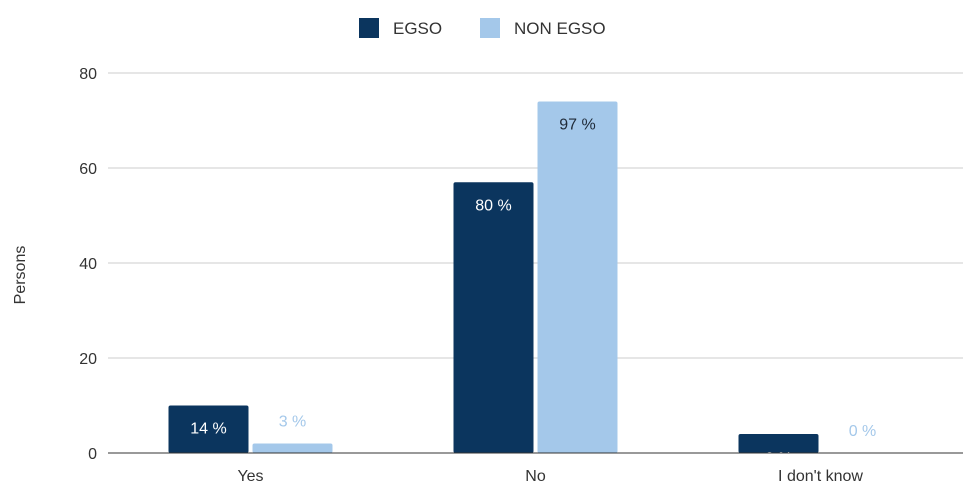  Describe the element at coordinates (493, 205) in the screenshot. I see `data-label: 80 %` at that location.